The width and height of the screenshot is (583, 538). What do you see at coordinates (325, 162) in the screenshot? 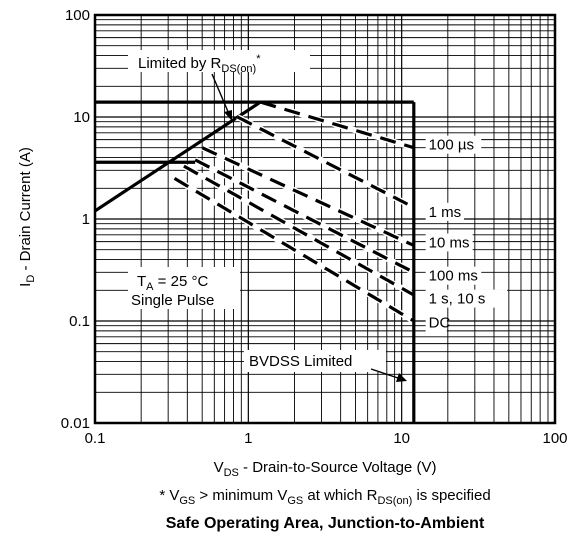
I see `series-1-ms` at bounding box center [325, 162].